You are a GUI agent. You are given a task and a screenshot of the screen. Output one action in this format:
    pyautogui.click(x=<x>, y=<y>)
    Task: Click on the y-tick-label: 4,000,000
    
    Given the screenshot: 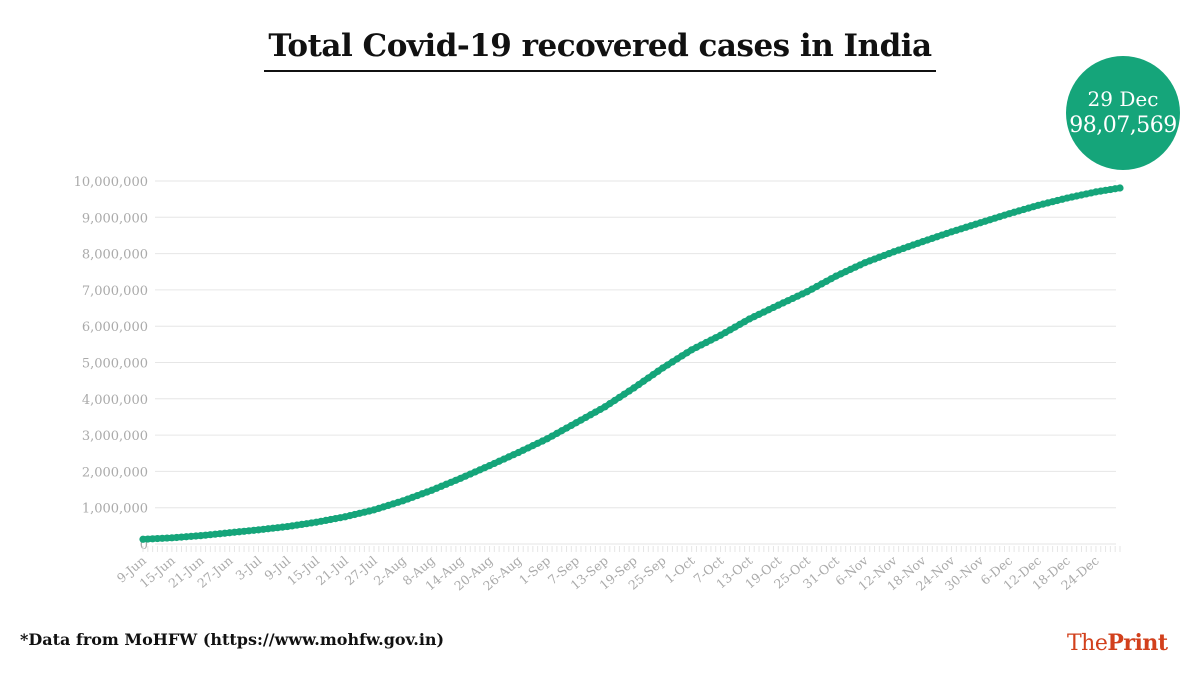 What is the action you would take?
    pyautogui.click(x=115, y=400)
    